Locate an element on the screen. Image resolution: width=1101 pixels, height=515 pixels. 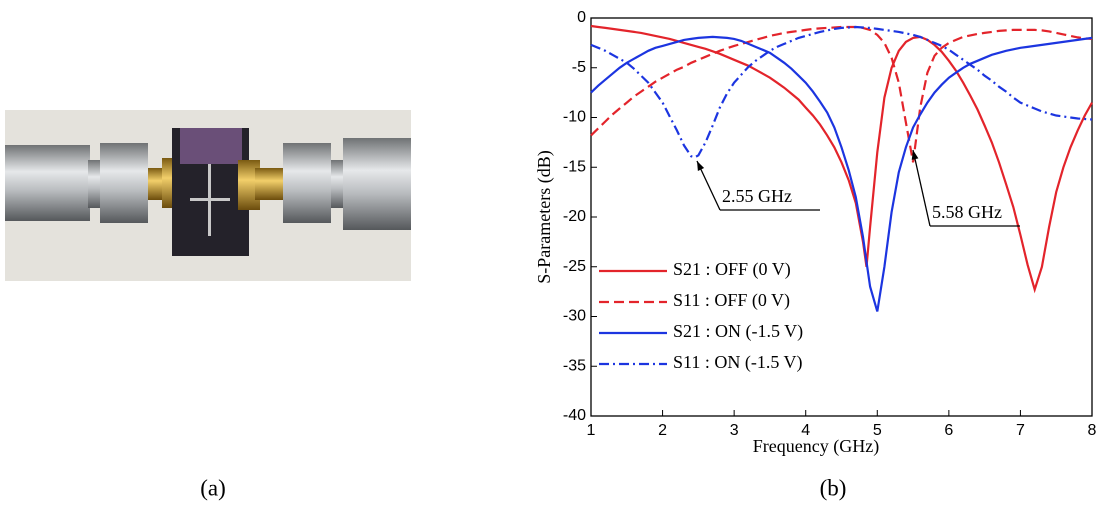
y-tick-label: -10 is located at coordinates (574, 117).